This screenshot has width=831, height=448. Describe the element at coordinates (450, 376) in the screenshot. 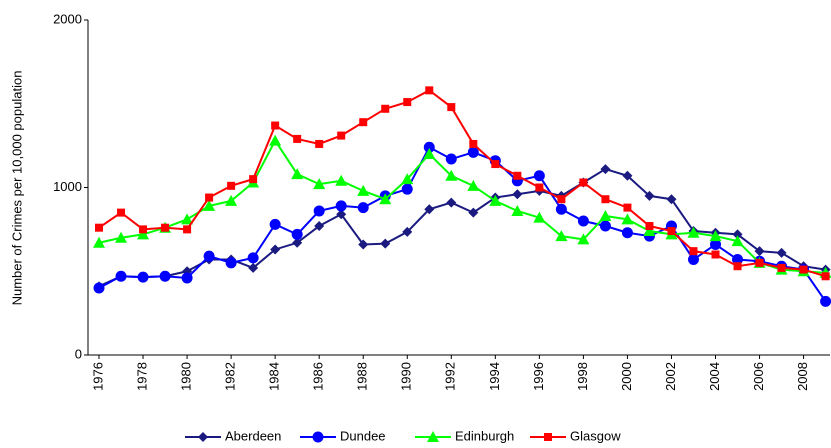

I see `x-tick-label: 1992` at that location.